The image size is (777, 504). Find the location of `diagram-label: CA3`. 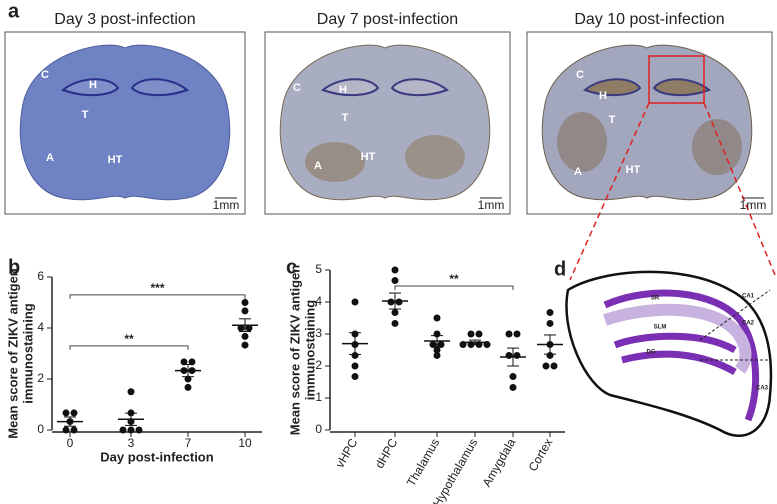

diagram-label: CA3 is located at coordinates (762, 389).